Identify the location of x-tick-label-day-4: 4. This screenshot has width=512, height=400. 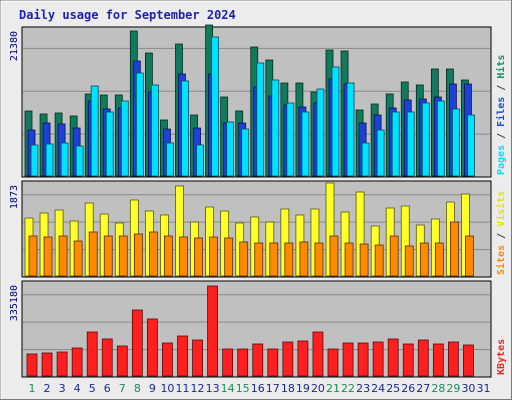
(77, 388).